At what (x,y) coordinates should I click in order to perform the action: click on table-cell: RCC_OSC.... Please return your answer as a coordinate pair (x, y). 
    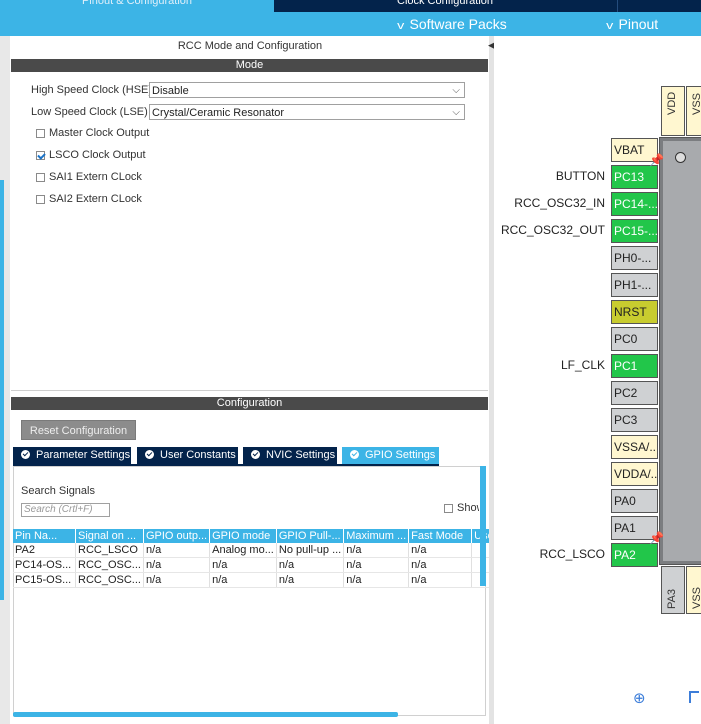
    Looking at the image, I should click on (109, 565).